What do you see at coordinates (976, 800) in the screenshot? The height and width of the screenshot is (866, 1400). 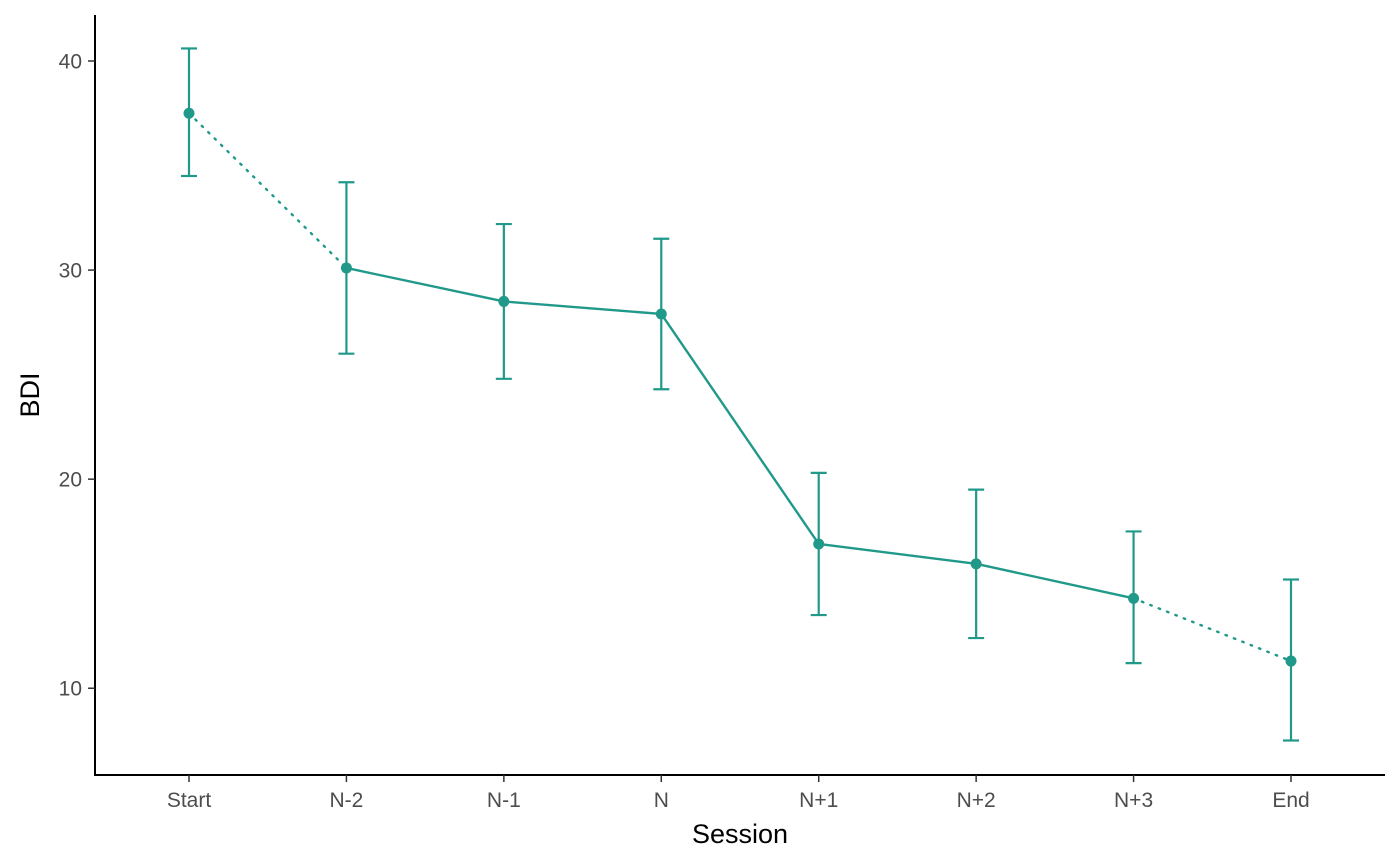 I see `x-tick-label: N+2` at bounding box center [976, 800].